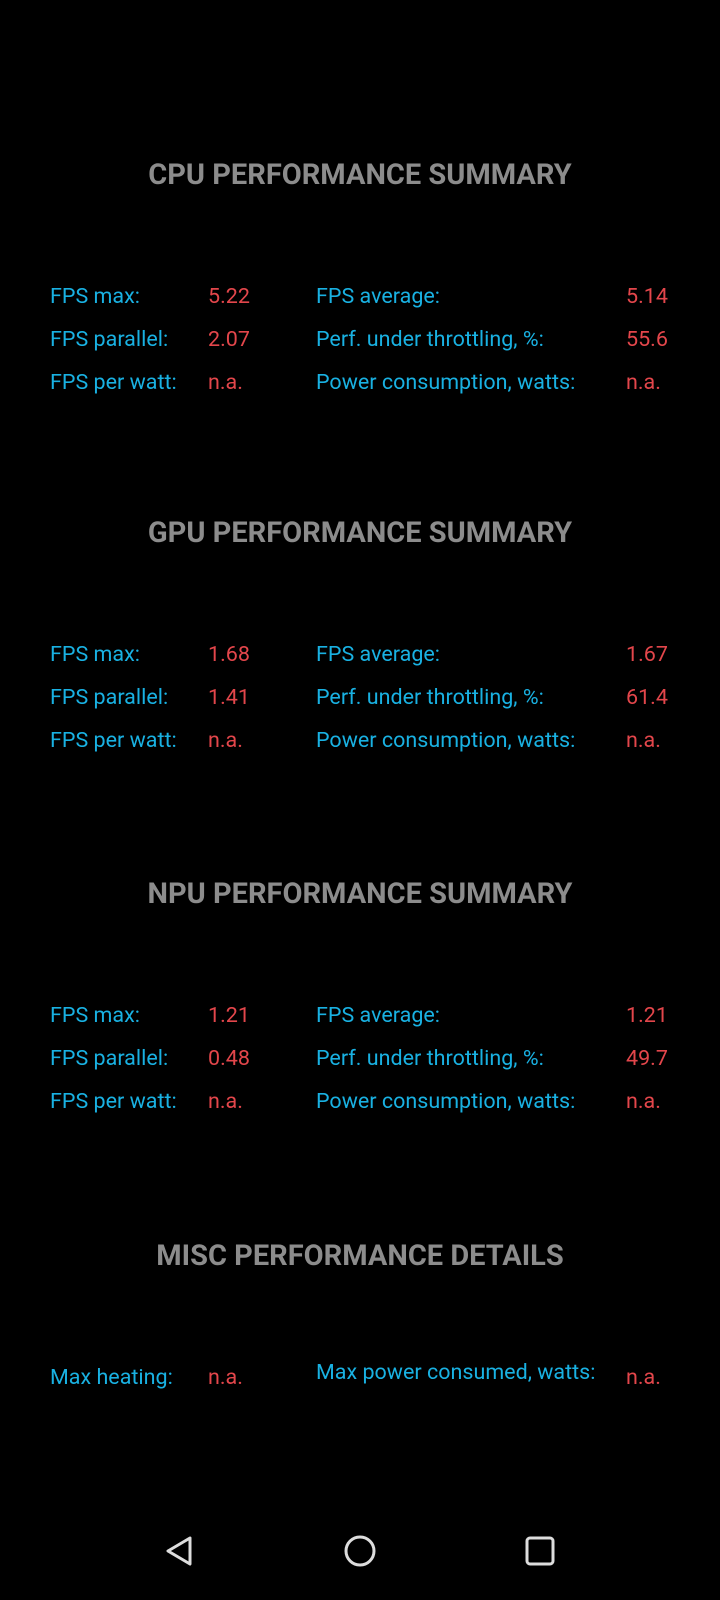 Image resolution: width=720 pixels, height=1600 pixels. I want to click on metric-value: 49.7, so click(647, 1058).